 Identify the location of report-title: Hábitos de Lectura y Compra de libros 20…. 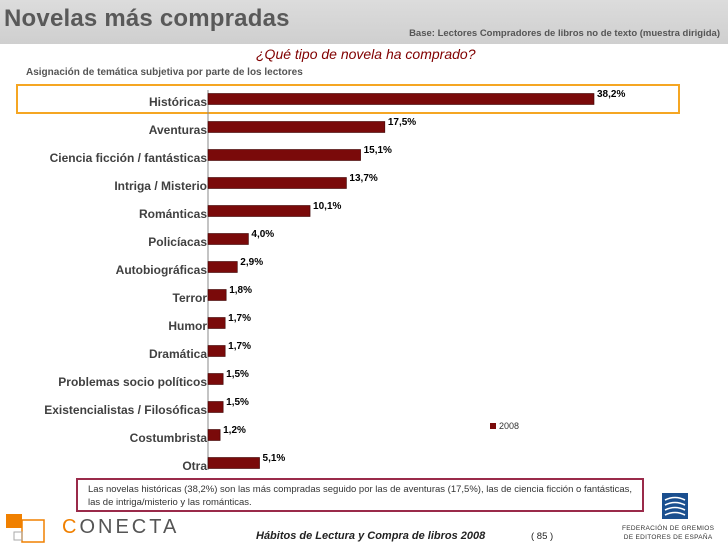
(371, 536).